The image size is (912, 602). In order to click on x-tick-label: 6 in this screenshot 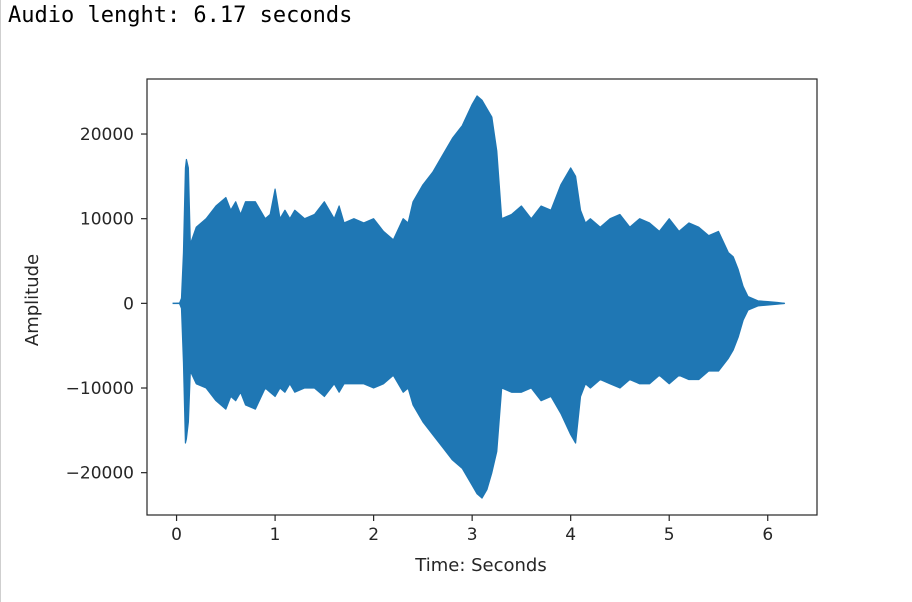, I will do `click(767, 535)`.